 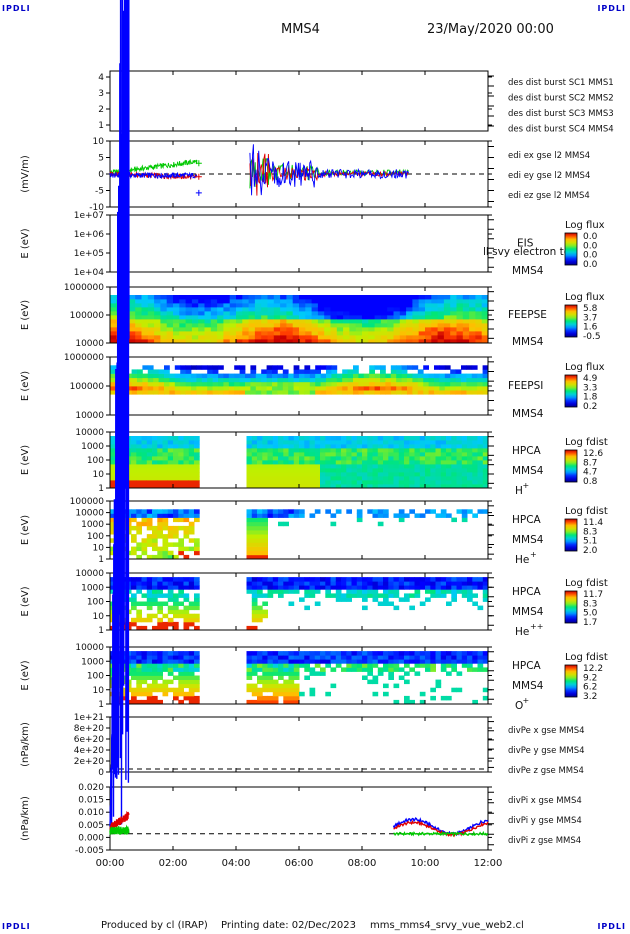 I want to click on spectrogram, so click(x=299, y=604).